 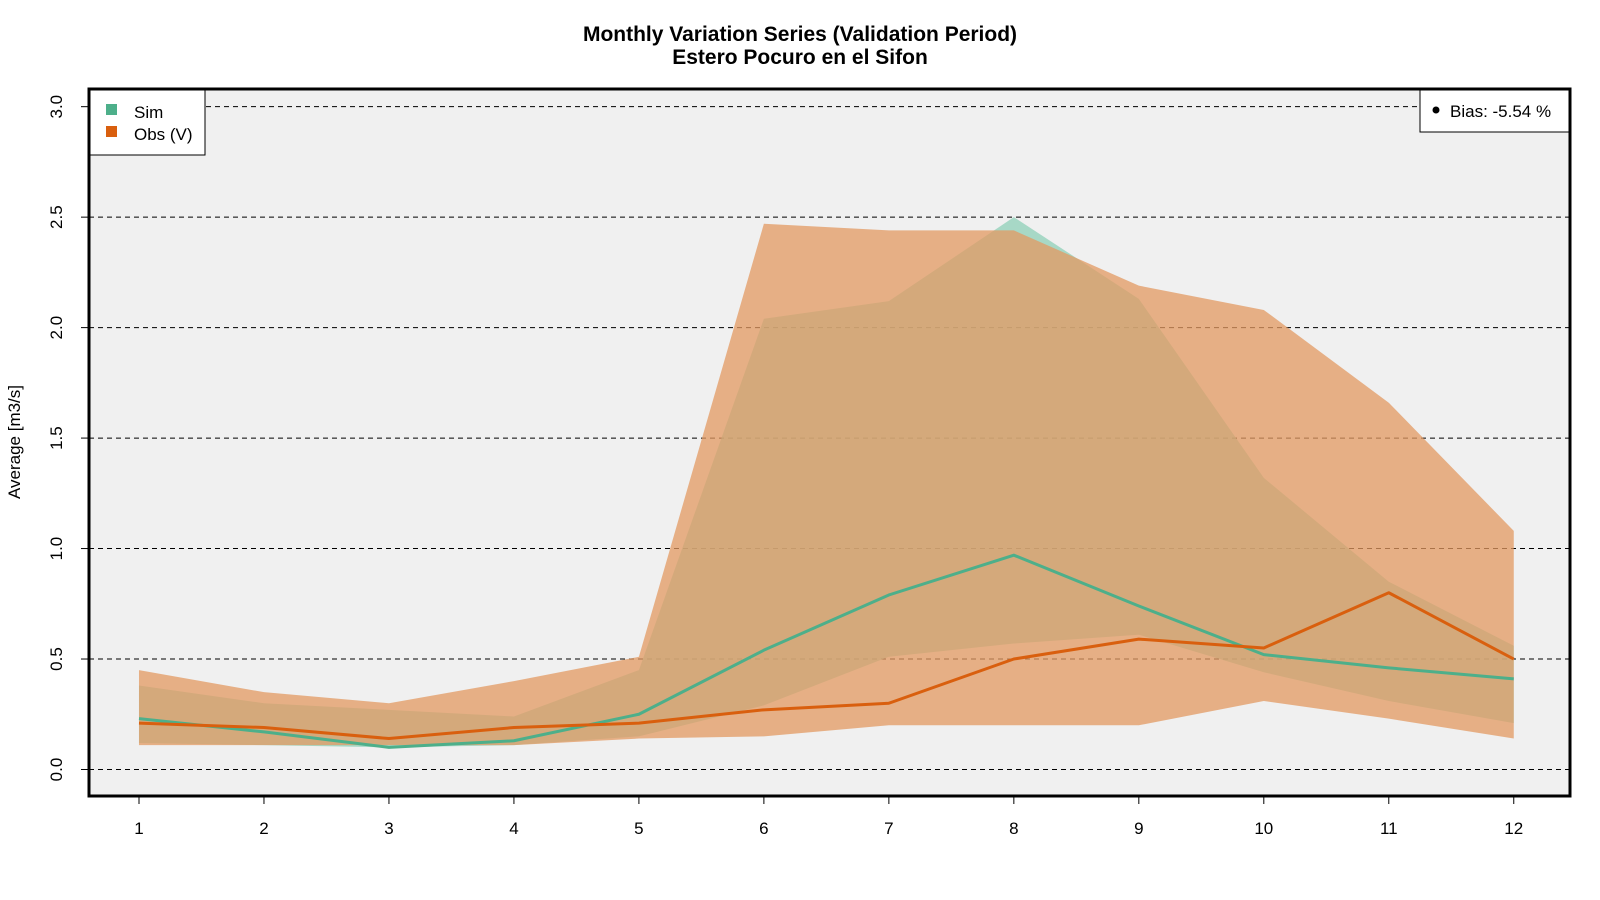 I want to click on legend-box, so click(x=147, y=122).